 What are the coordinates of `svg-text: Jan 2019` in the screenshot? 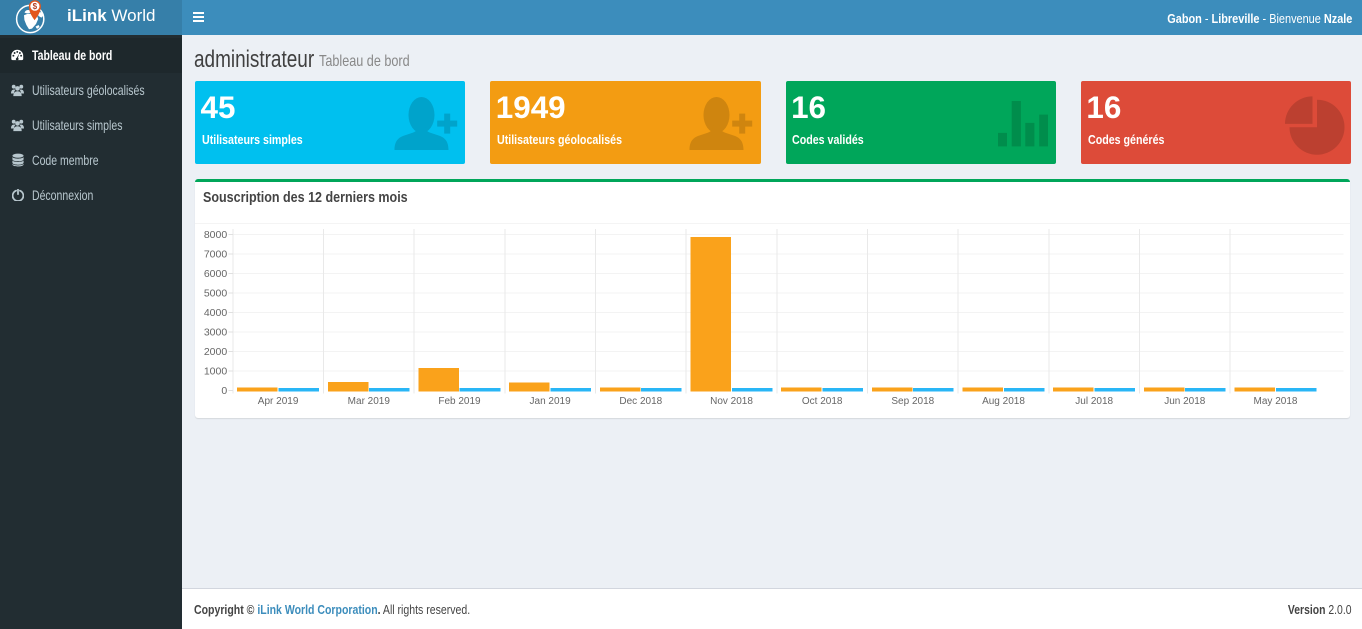 It's located at (551, 401).